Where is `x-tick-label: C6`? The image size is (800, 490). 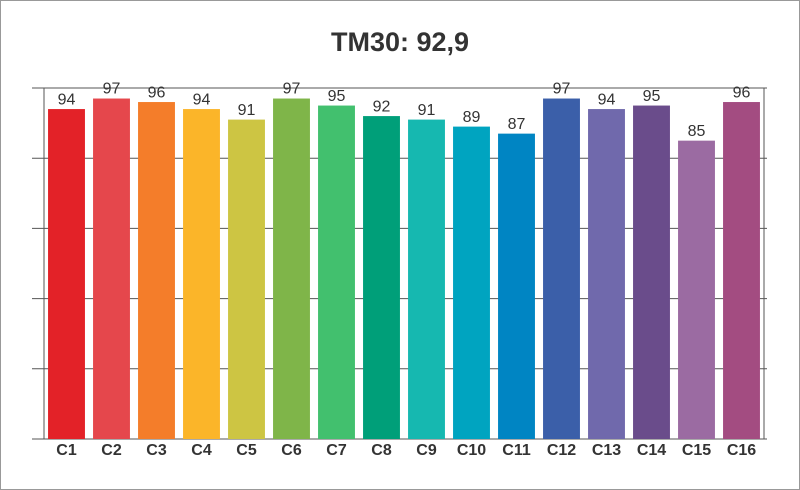
x-tick-label: C6 is located at coordinates (291, 450).